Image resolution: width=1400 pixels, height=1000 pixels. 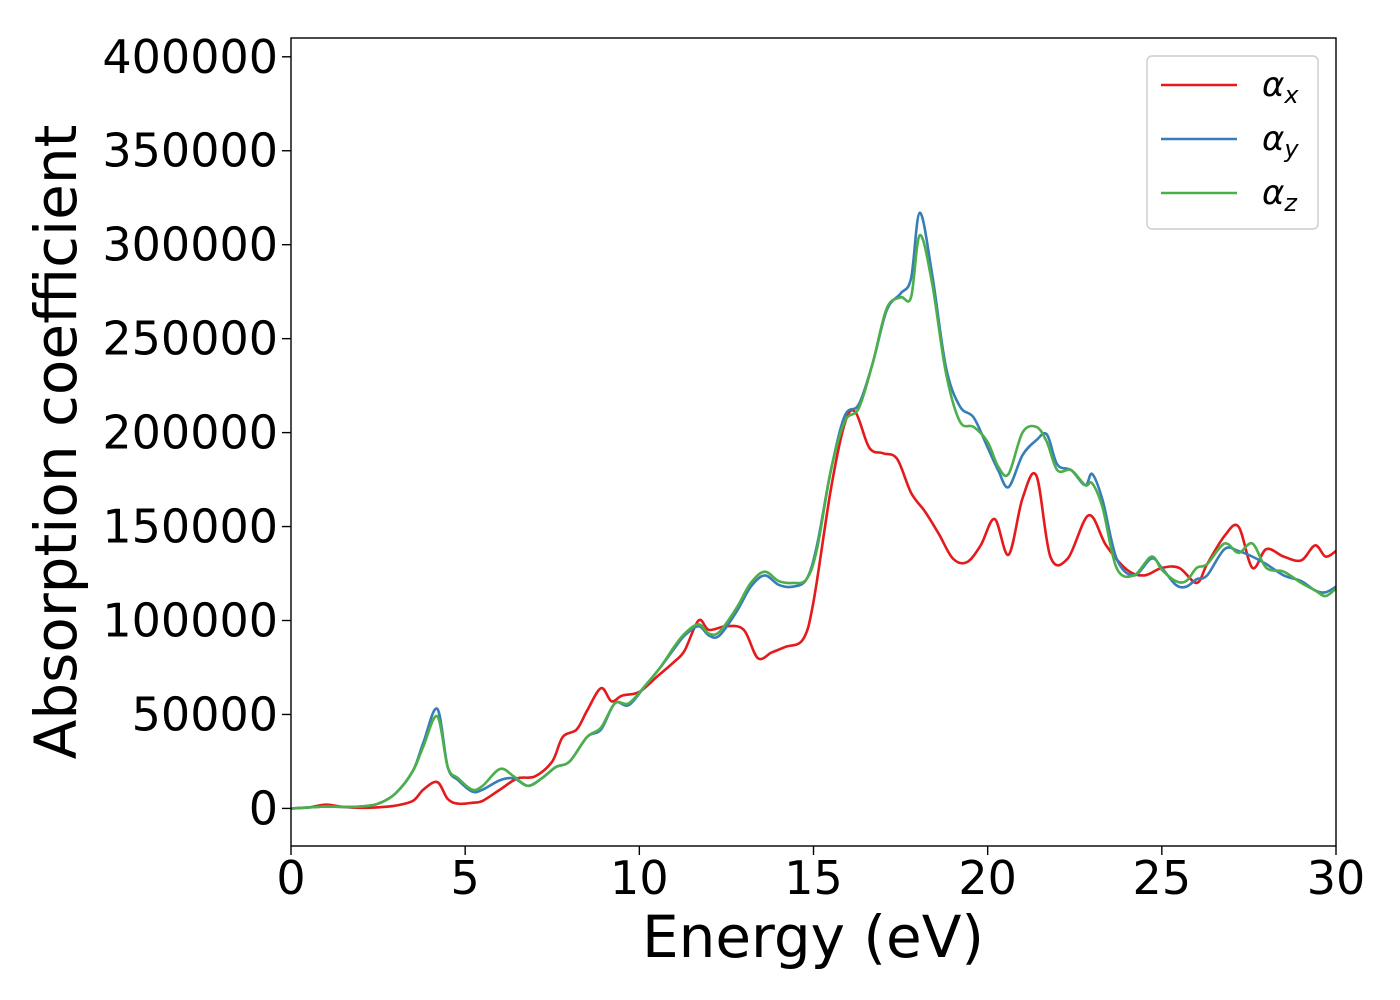 What do you see at coordinates (639, 878) in the screenshot?
I see `x-tick-label: 10` at bounding box center [639, 878].